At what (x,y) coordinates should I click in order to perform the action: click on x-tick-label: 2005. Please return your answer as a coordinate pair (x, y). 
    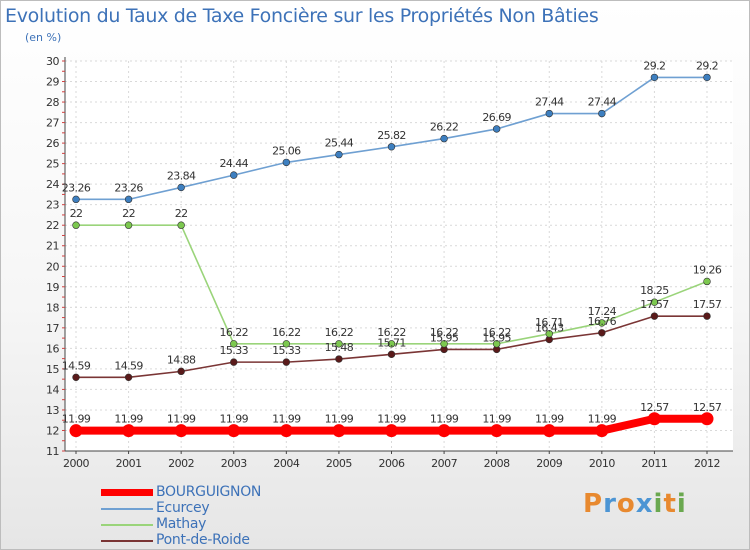
    Looking at the image, I should click on (339, 463).